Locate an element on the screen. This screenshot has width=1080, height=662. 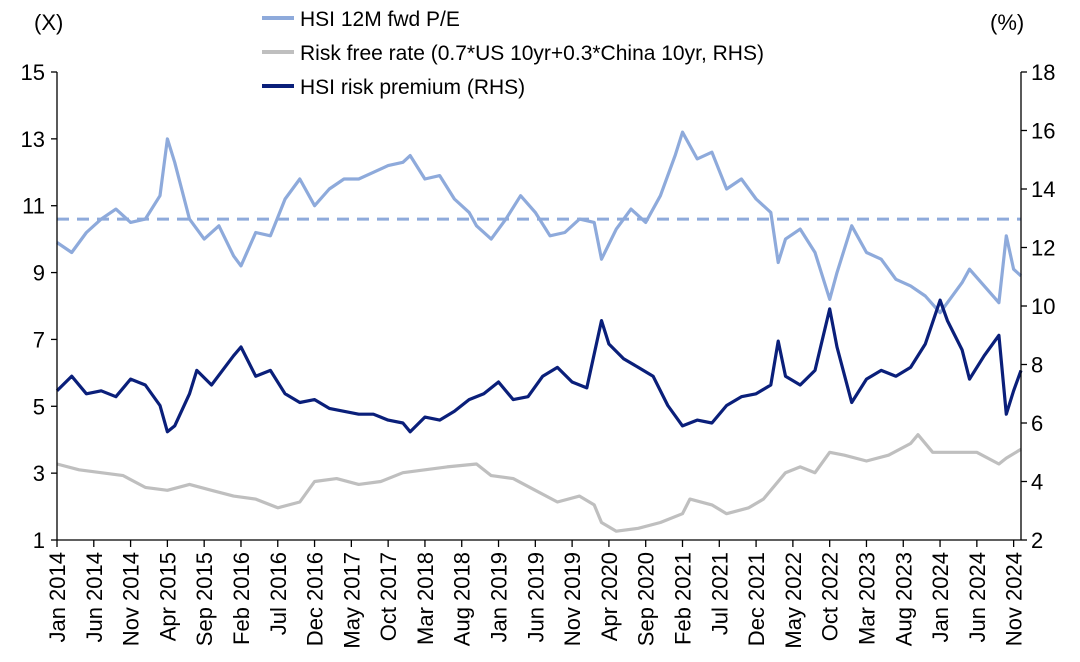
x-tick-label: Mar 2023 is located at coordinates (866, 598).